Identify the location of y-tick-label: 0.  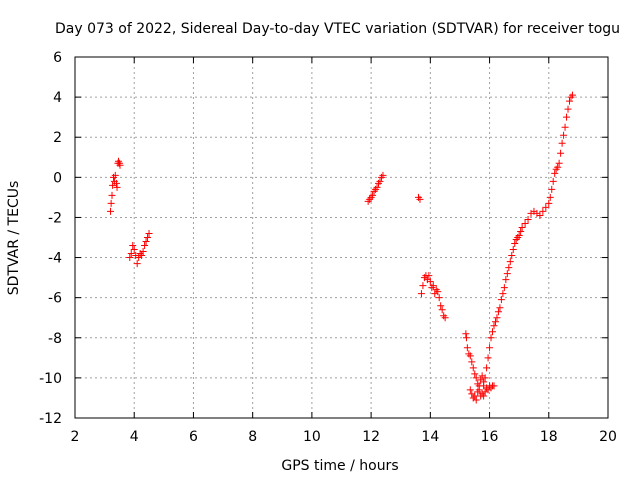
(57, 178).